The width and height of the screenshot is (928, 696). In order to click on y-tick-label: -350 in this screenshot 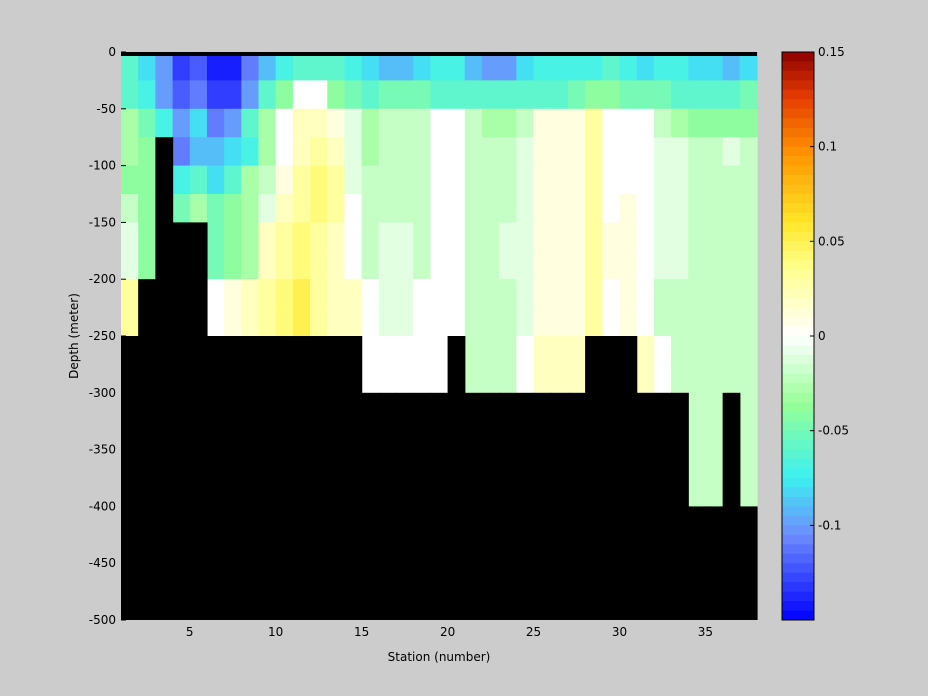, I will do `click(102, 450)`.